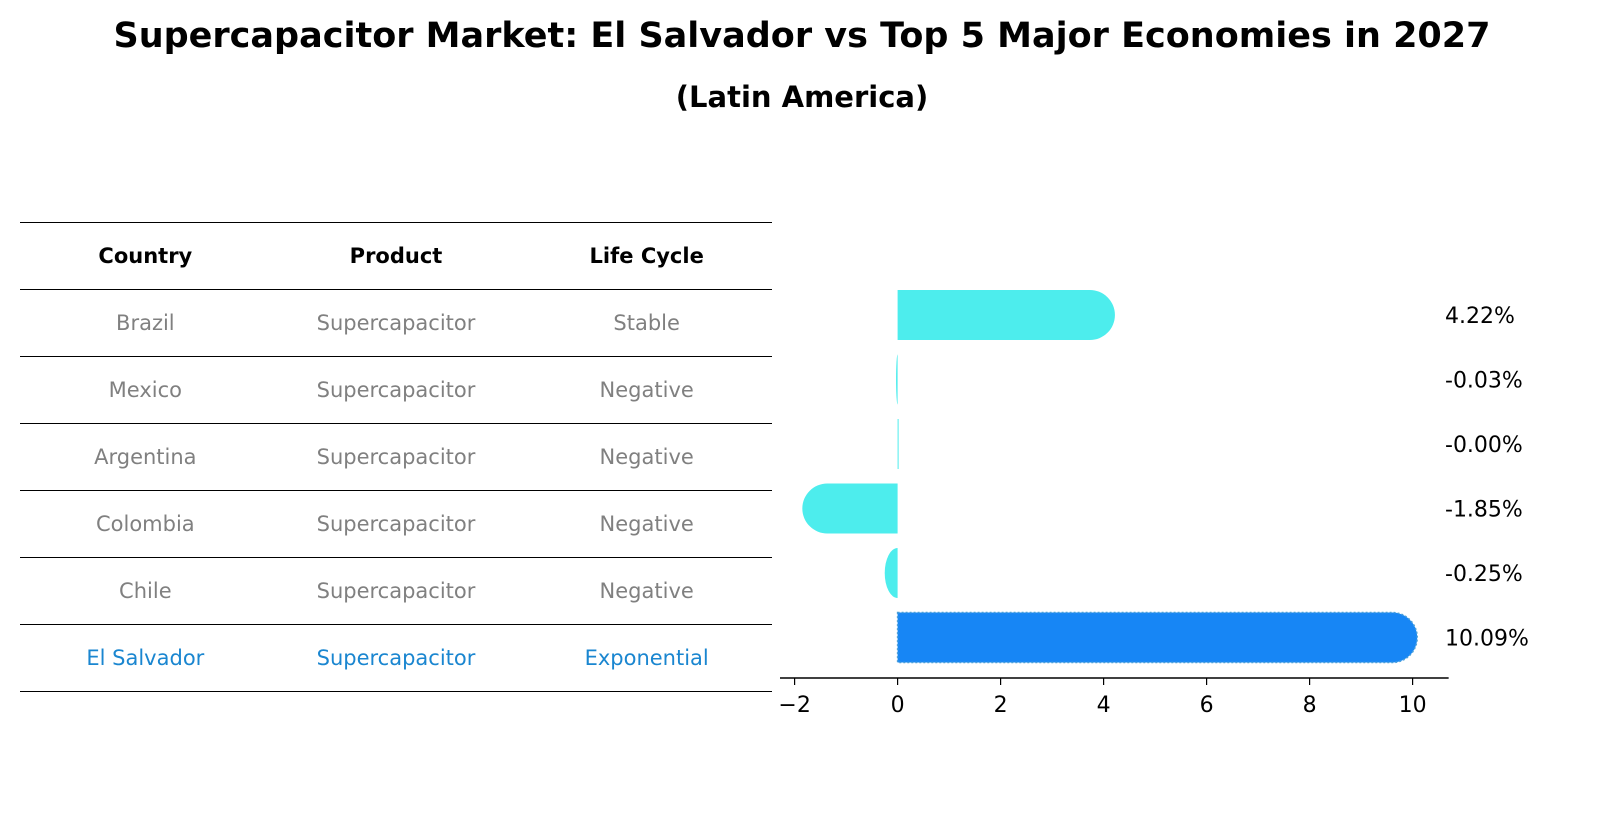  I want to click on column-header-country: Country, so click(145, 256).